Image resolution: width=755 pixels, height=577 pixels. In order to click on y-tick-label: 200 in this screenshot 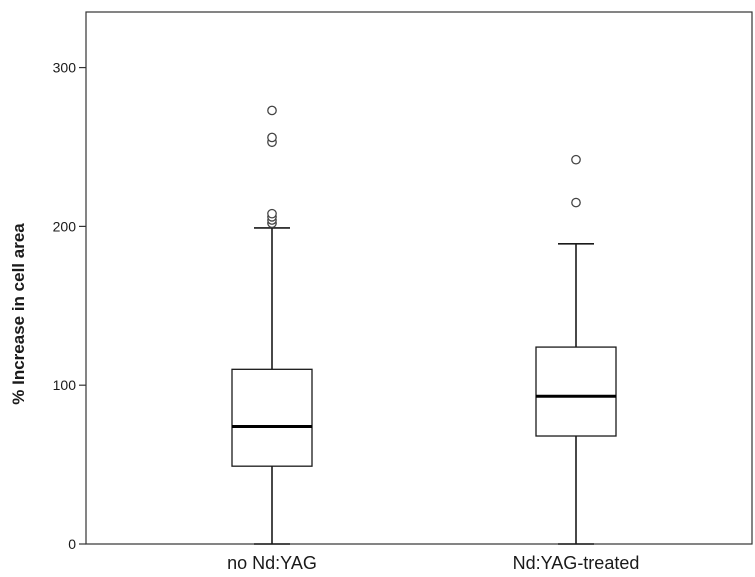, I will do `click(65, 226)`.